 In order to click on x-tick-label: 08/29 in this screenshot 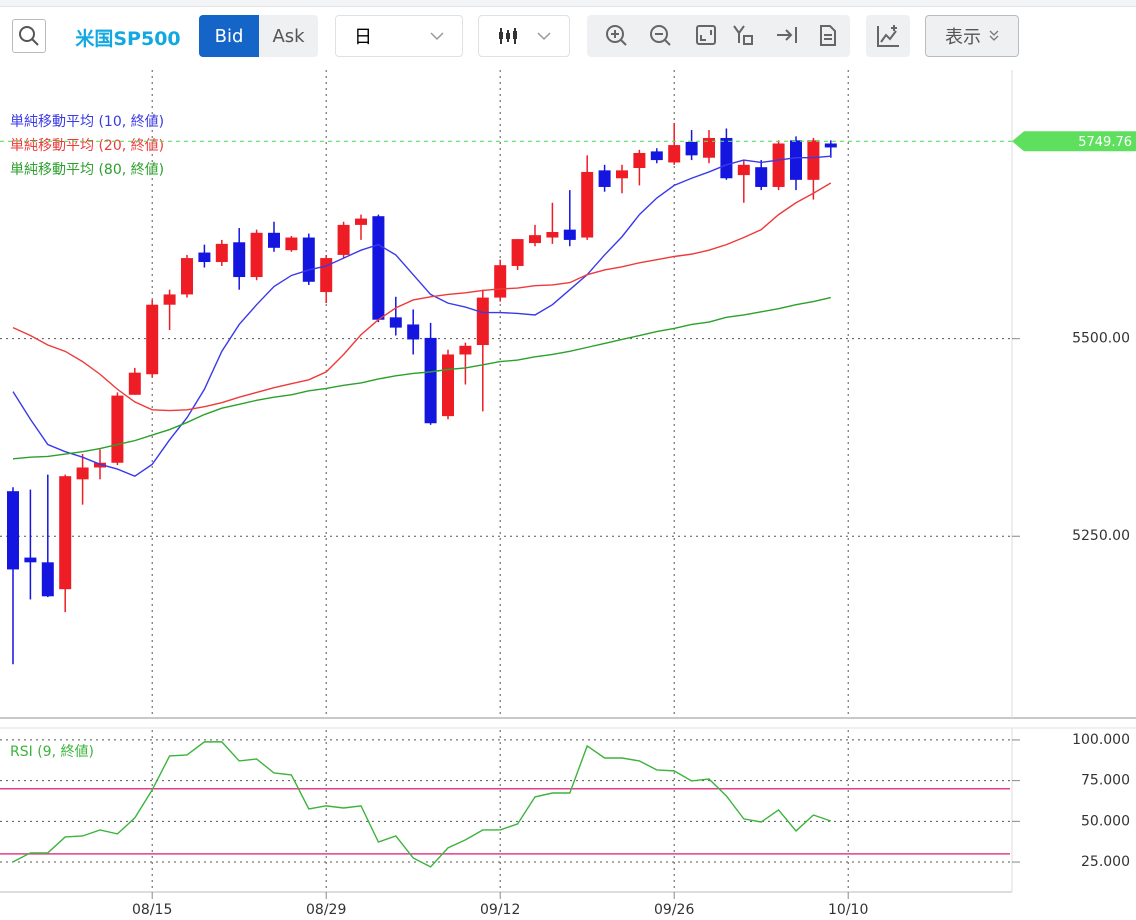, I will do `click(326, 910)`.